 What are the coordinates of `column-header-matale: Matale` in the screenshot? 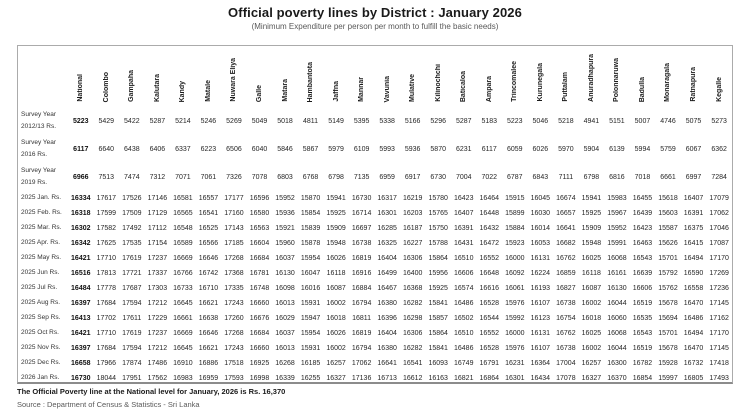 It's located at (209, 76).